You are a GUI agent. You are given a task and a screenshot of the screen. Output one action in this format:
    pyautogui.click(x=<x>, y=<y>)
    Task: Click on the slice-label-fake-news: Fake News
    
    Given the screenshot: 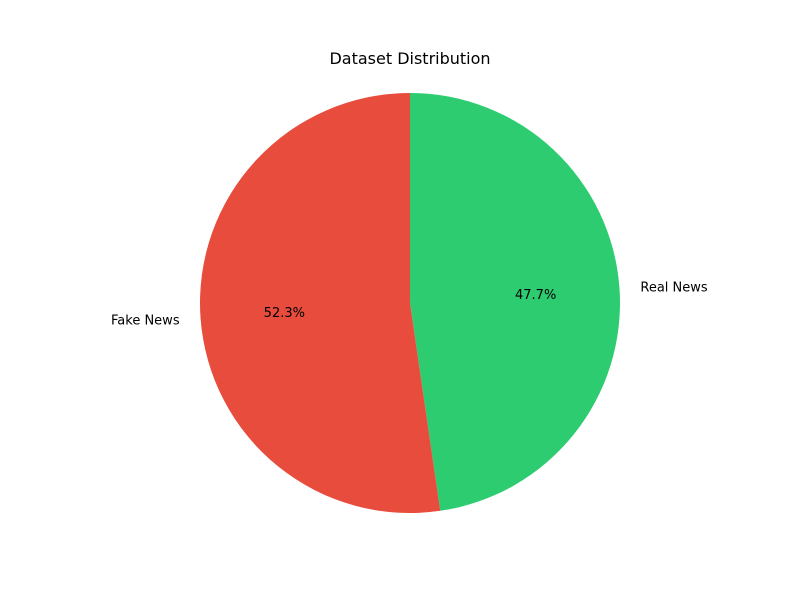 What is the action you would take?
    pyautogui.click(x=145, y=321)
    